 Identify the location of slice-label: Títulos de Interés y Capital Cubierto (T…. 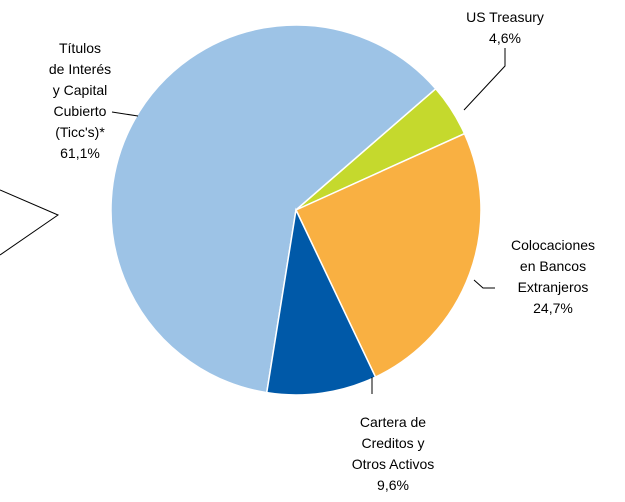
(80, 101).